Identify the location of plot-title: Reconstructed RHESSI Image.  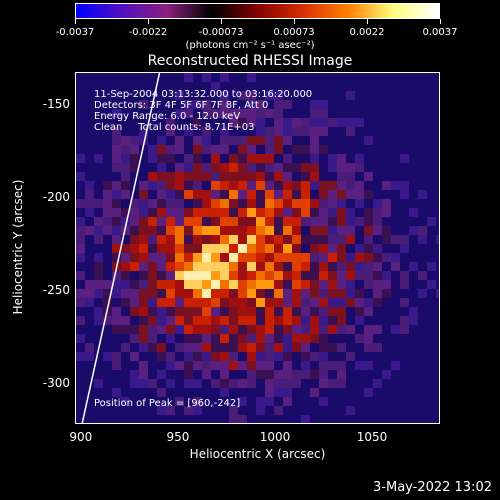
(250, 61).